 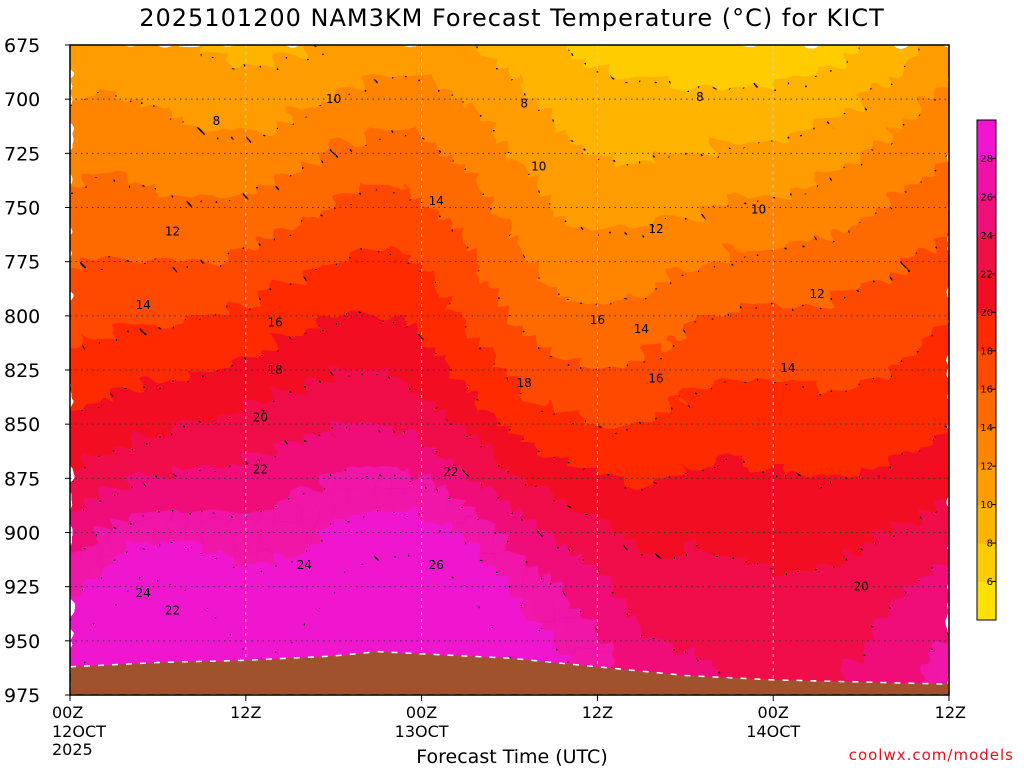 What do you see at coordinates (990, 544) in the screenshot?
I see `colorbar-label: 8` at bounding box center [990, 544].